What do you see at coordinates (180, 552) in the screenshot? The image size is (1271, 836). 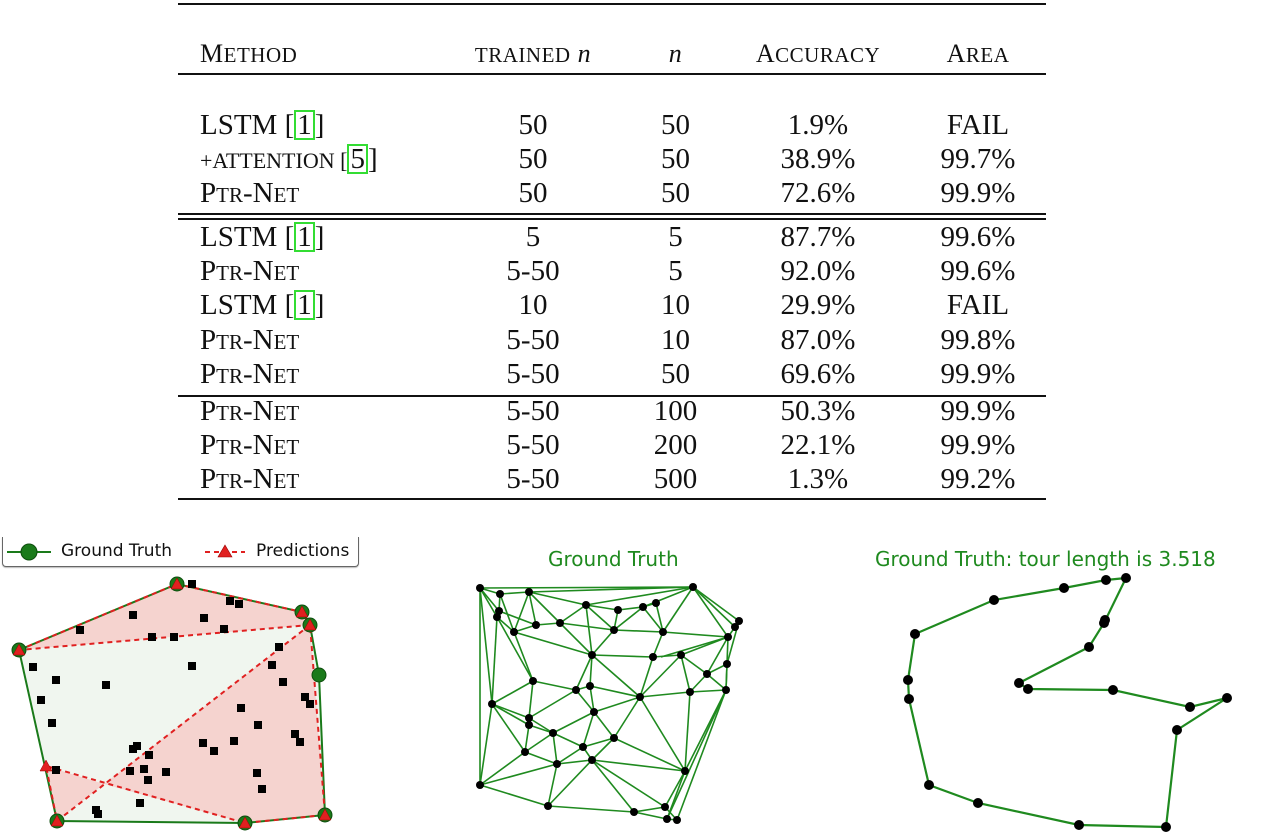 I see `plot-legend: Ground Truth Predictions` at bounding box center [180, 552].